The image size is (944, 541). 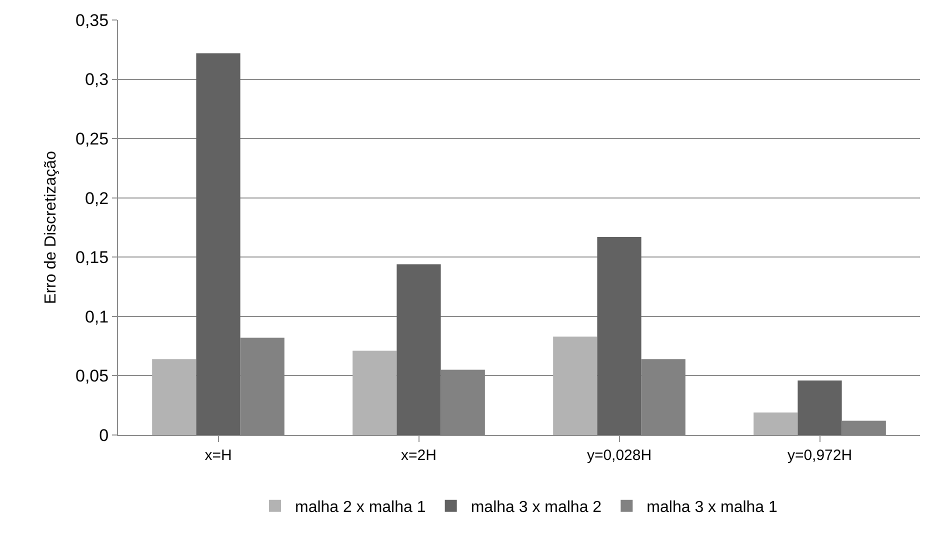 What do you see at coordinates (619, 455) in the screenshot?
I see `x-tick-label: y=0,028H` at bounding box center [619, 455].